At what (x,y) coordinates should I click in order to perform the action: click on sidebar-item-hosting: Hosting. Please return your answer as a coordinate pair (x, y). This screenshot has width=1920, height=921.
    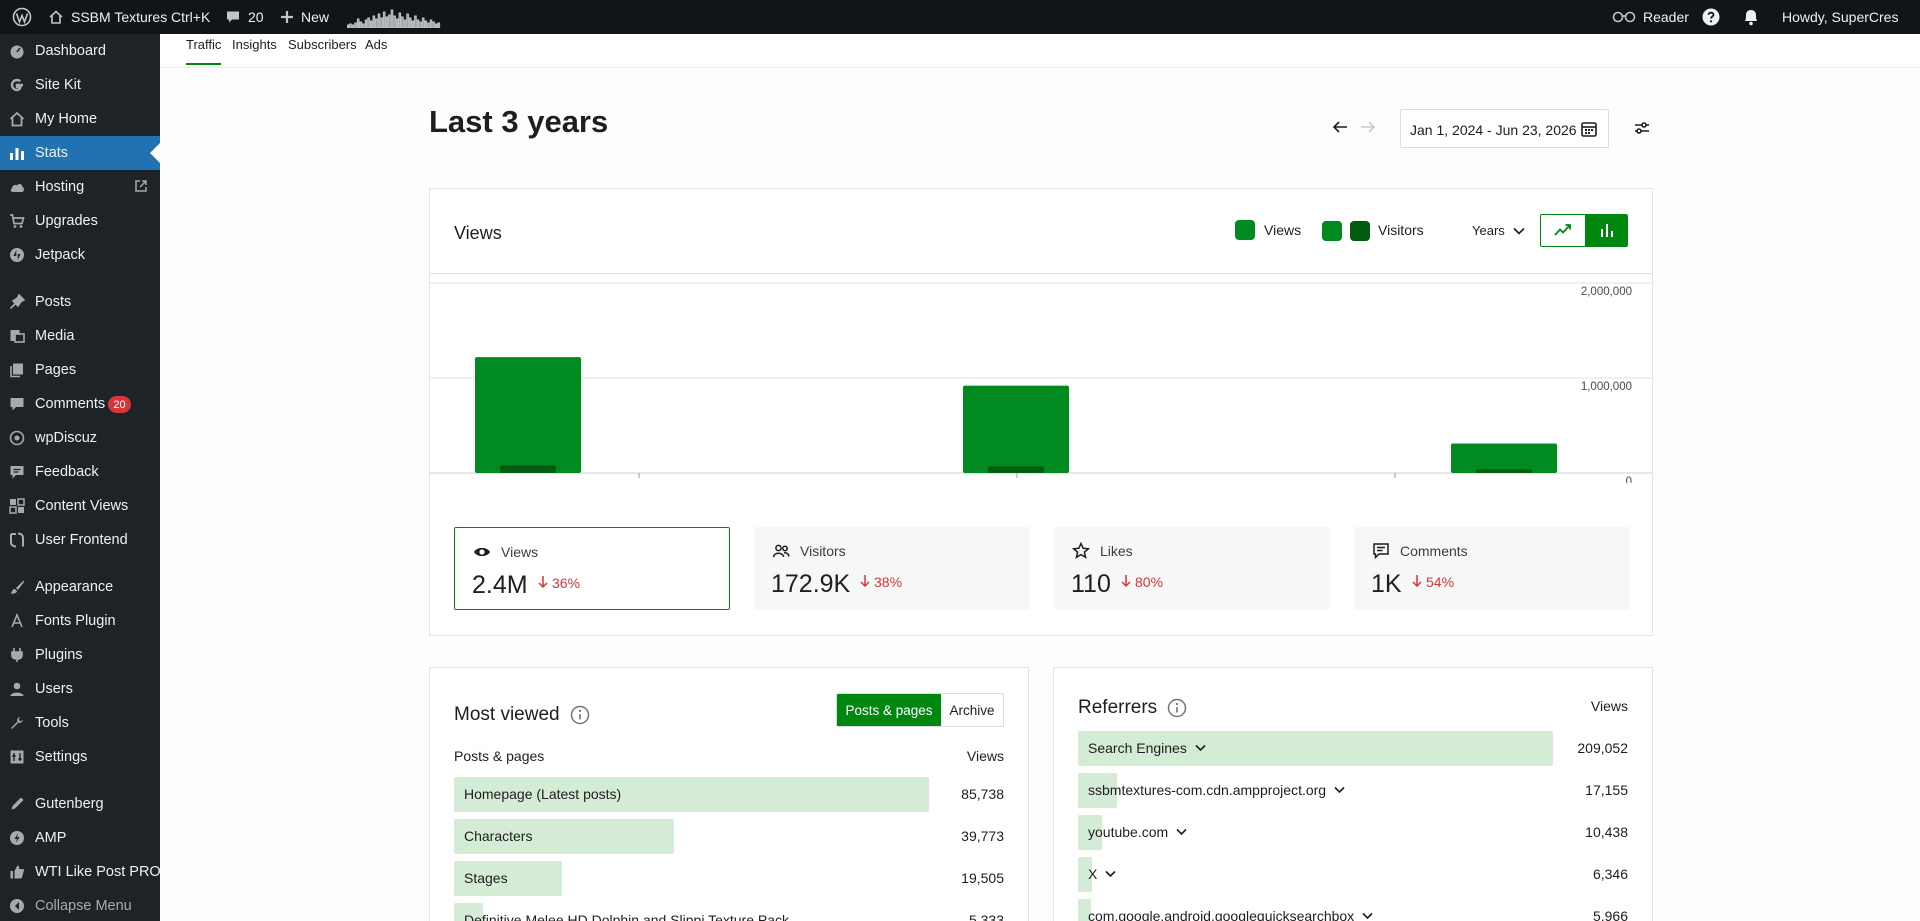
    Looking at the image, I should click on (80, 187).